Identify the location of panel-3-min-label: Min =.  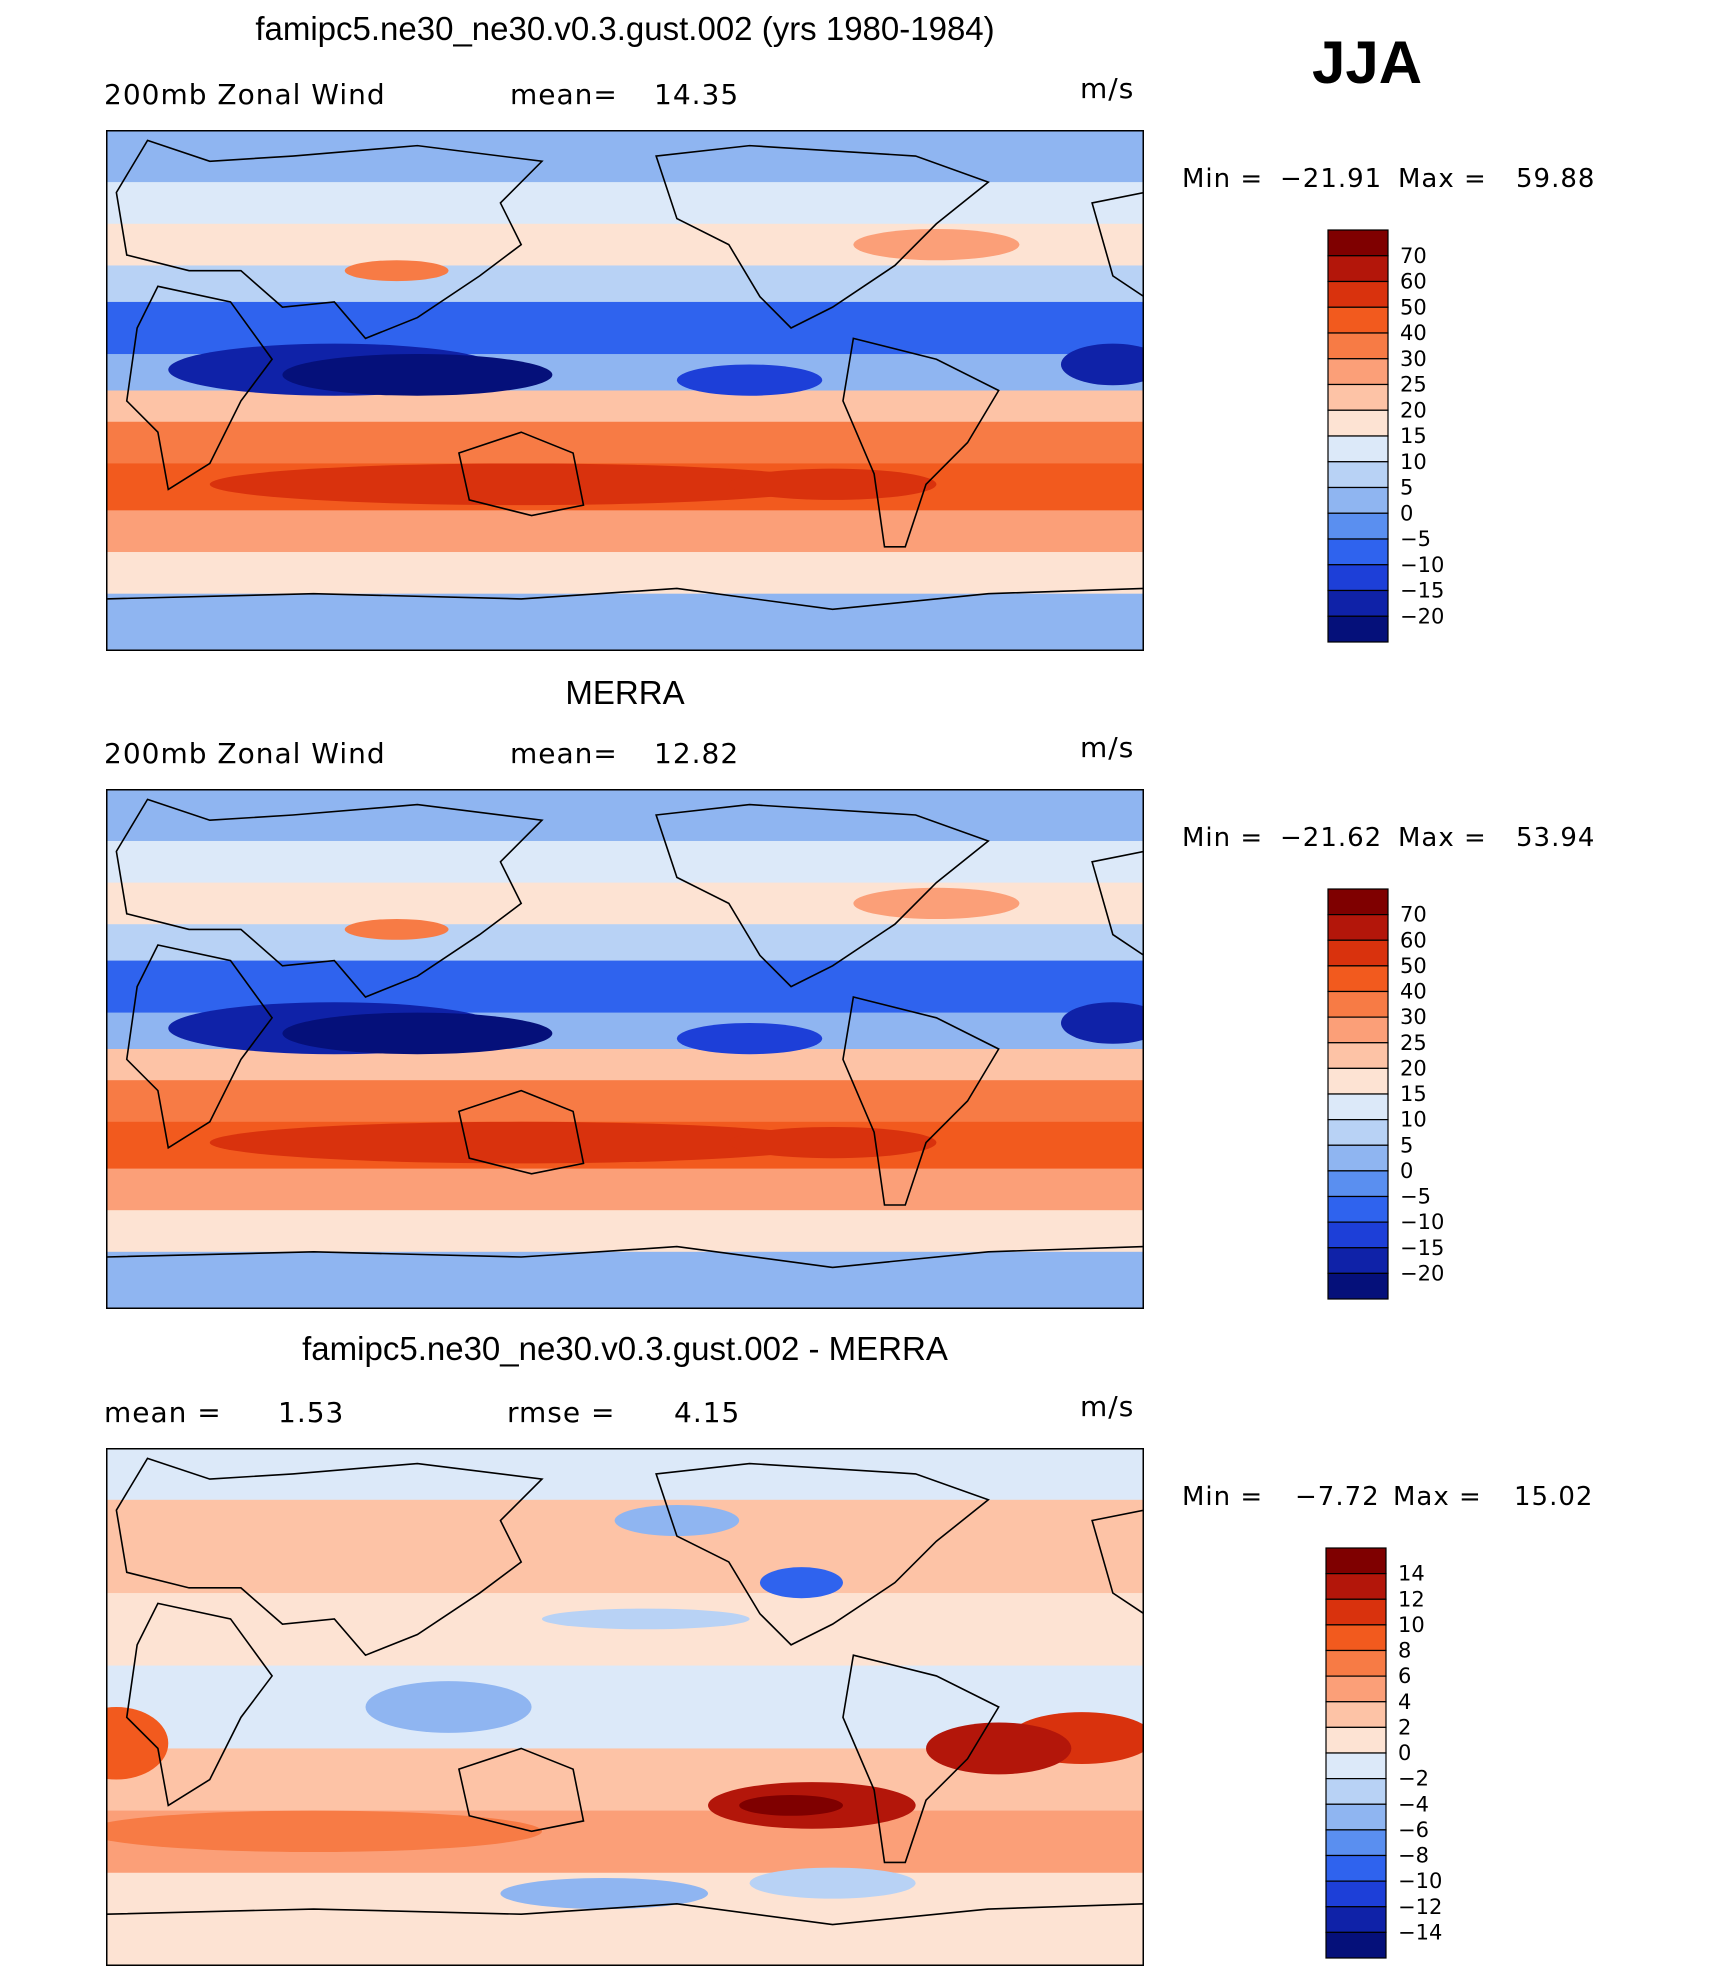
(1223, 1497).